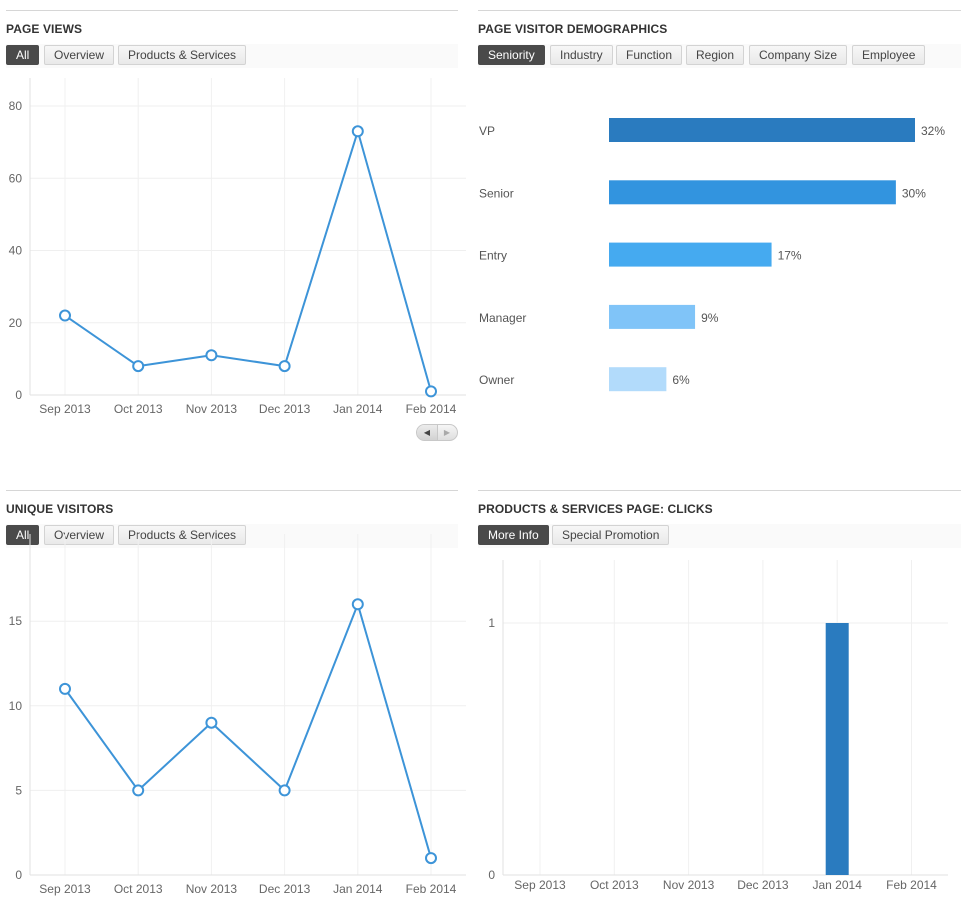 The image size is (962, 903). I want to click on scroll-left-icon: ◀, so click(427, 432).